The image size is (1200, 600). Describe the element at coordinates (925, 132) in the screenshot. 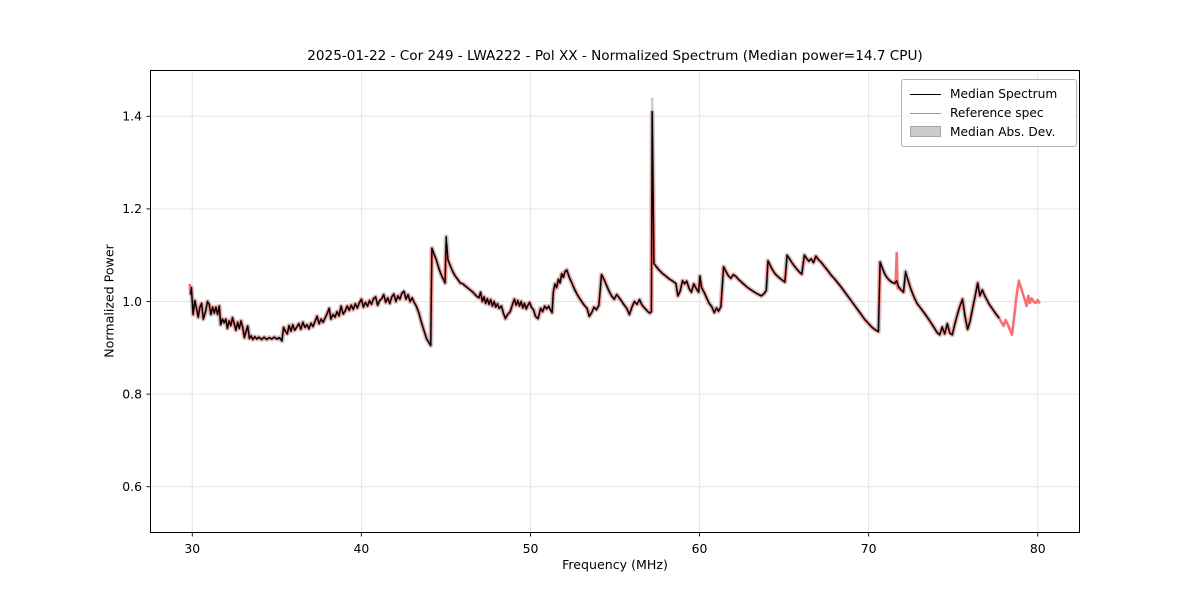

I see `legend-patch-sample` at that location.